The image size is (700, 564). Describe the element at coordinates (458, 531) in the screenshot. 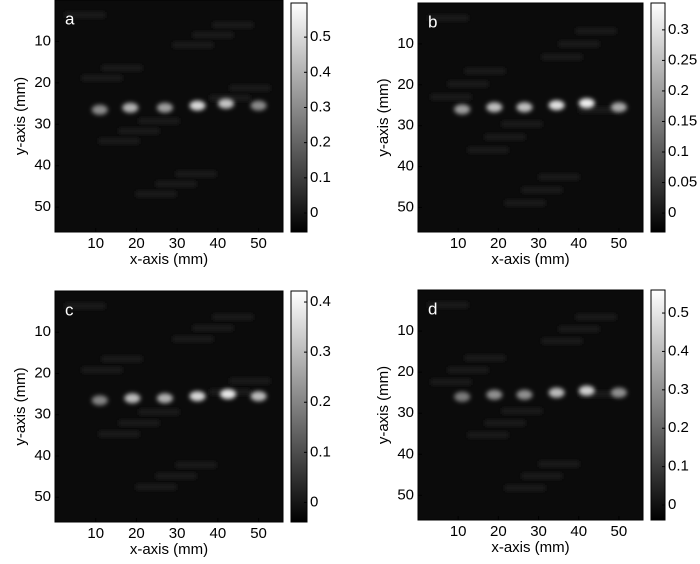

I see `x-tick-label: 10` at that location.